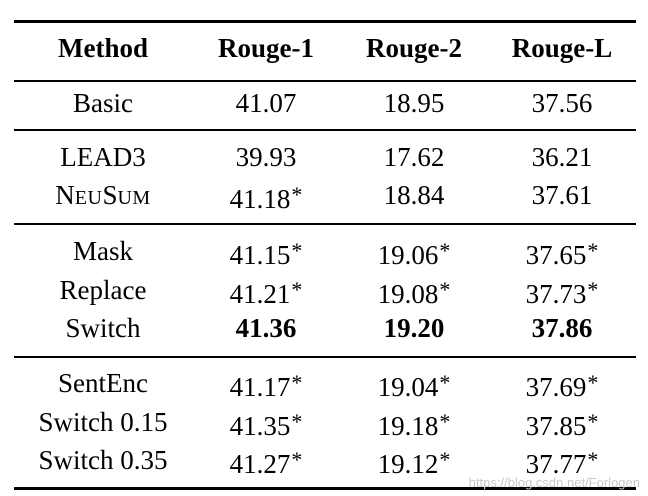 The width and height of the screenshot is (648, 496). Describe the element at coordinates (260, 294) in the screenshot. I see `value: 41.21` at that location.